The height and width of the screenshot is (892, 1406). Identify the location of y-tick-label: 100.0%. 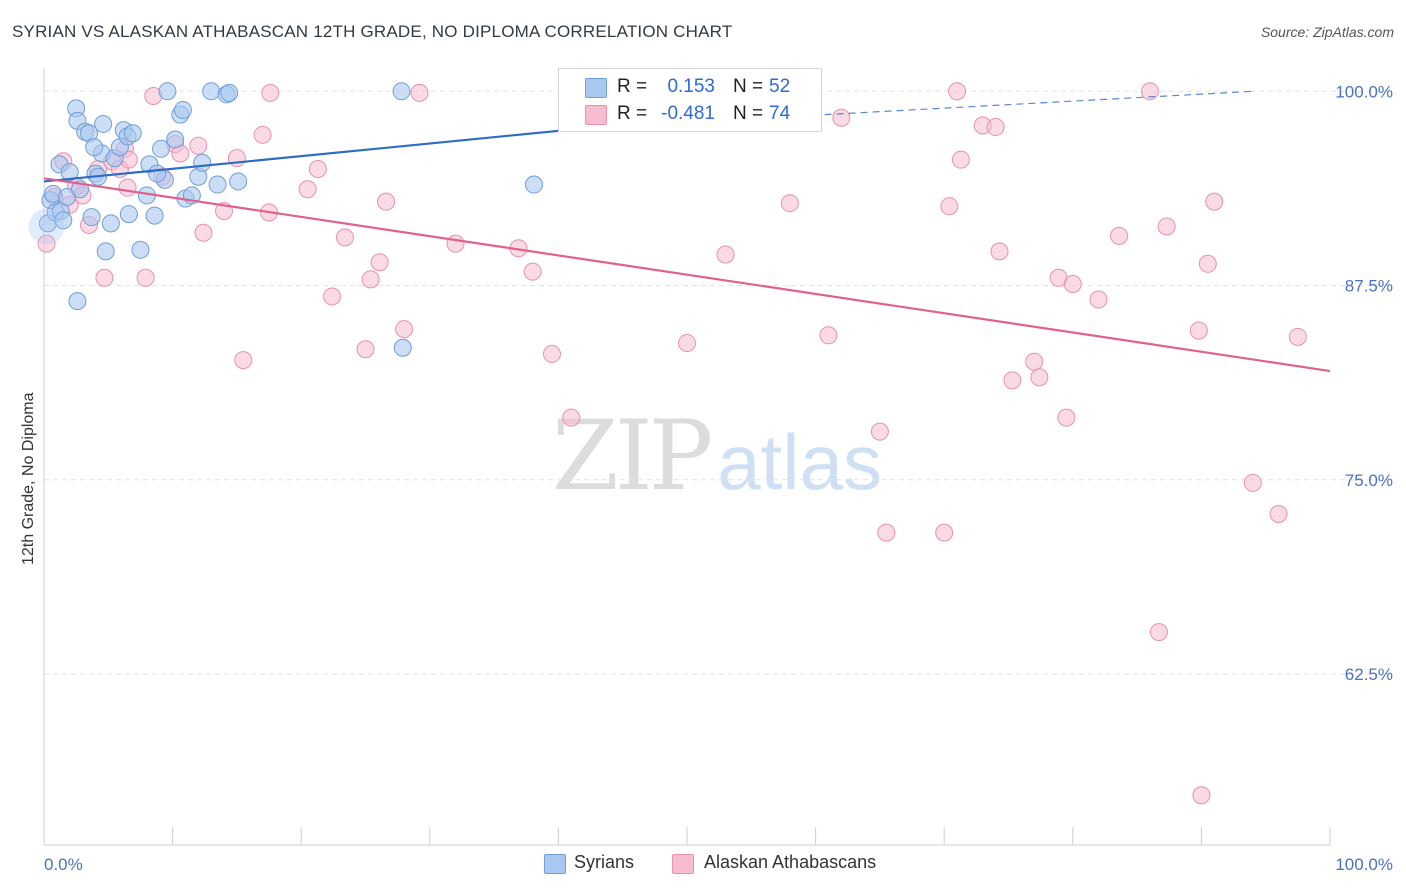
(1364, 91).